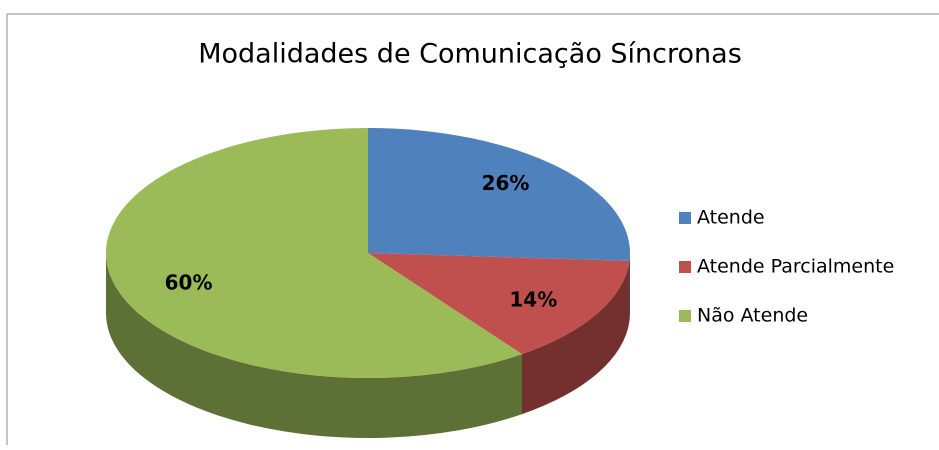  I want to click on legend-label: Atende Parcialmente, so click(795, 267).